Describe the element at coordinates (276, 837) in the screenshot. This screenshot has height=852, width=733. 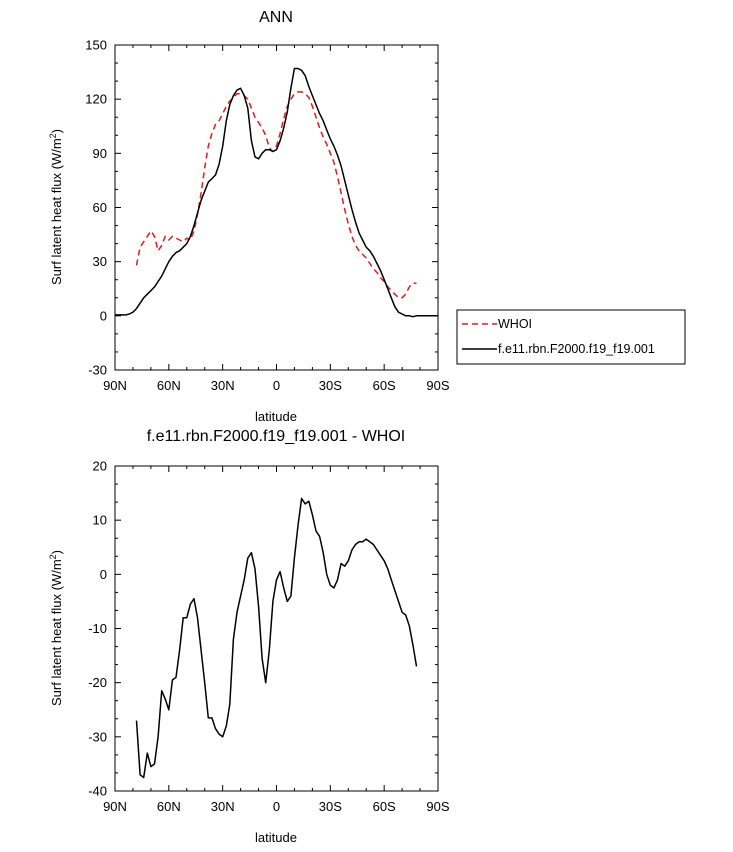
I see `chart-difference-x-axis-label: latitude` at that location.